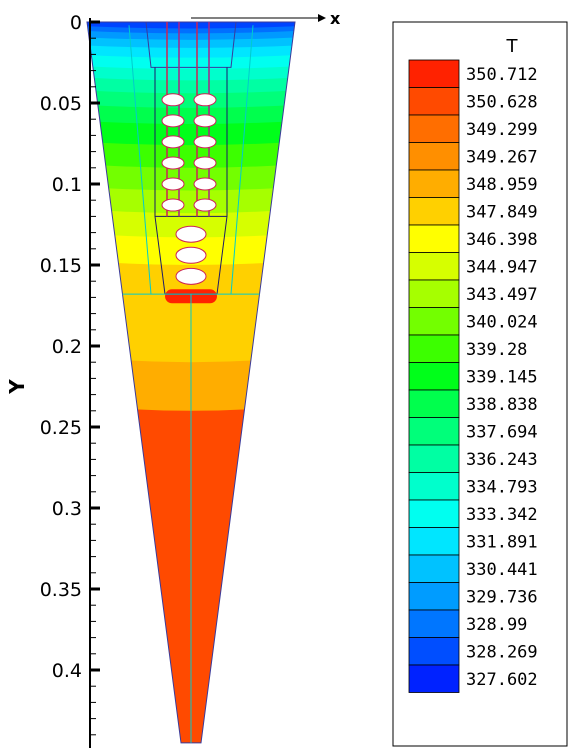  Describe the element at coordinates (502, 570) in the screenshot. I see `legend-label: 330.441` at that location.